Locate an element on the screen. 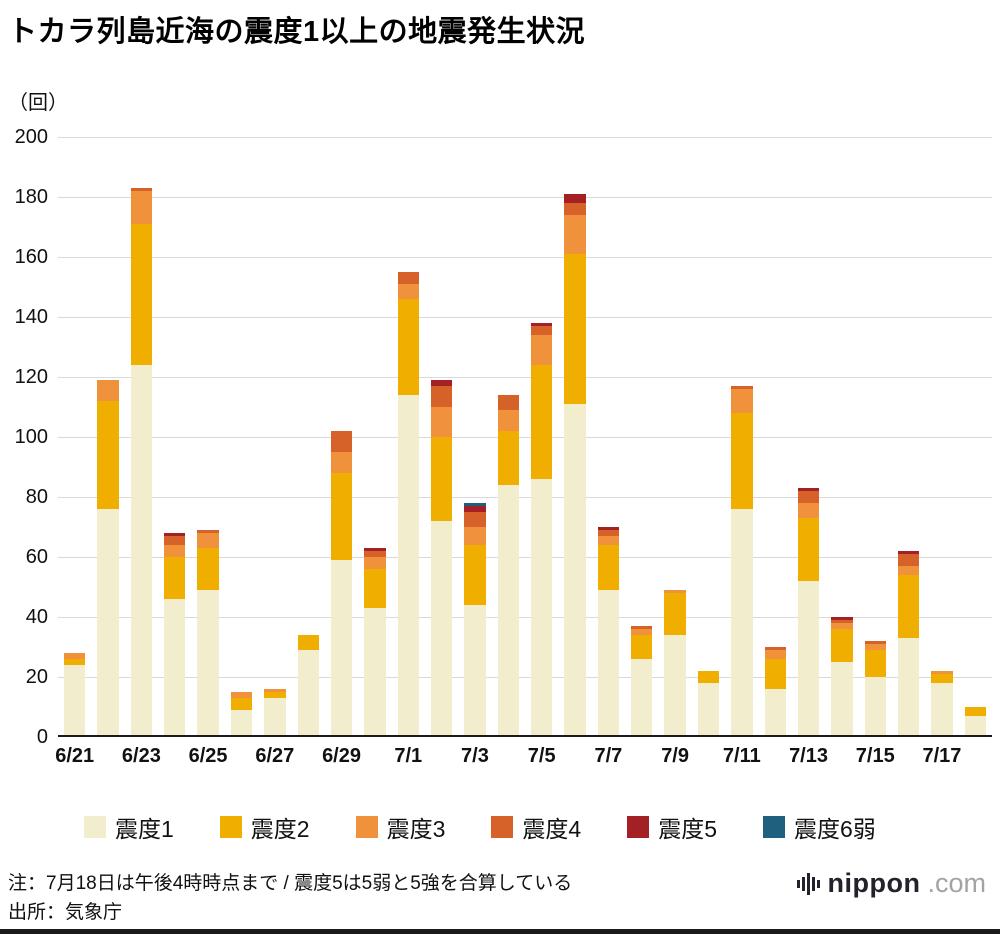 The image size is (1000, 934). legend-item: 震度3 is located at coordinates (400, 827).